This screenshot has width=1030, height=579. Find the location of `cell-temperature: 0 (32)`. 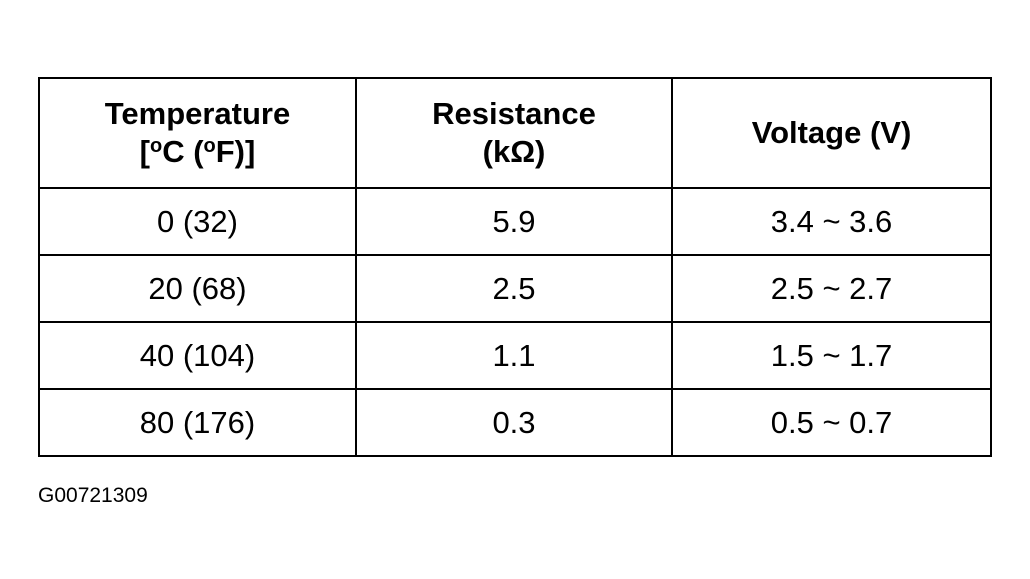

cell-temperature: 0 (32) is located at coordinates (197, 221).